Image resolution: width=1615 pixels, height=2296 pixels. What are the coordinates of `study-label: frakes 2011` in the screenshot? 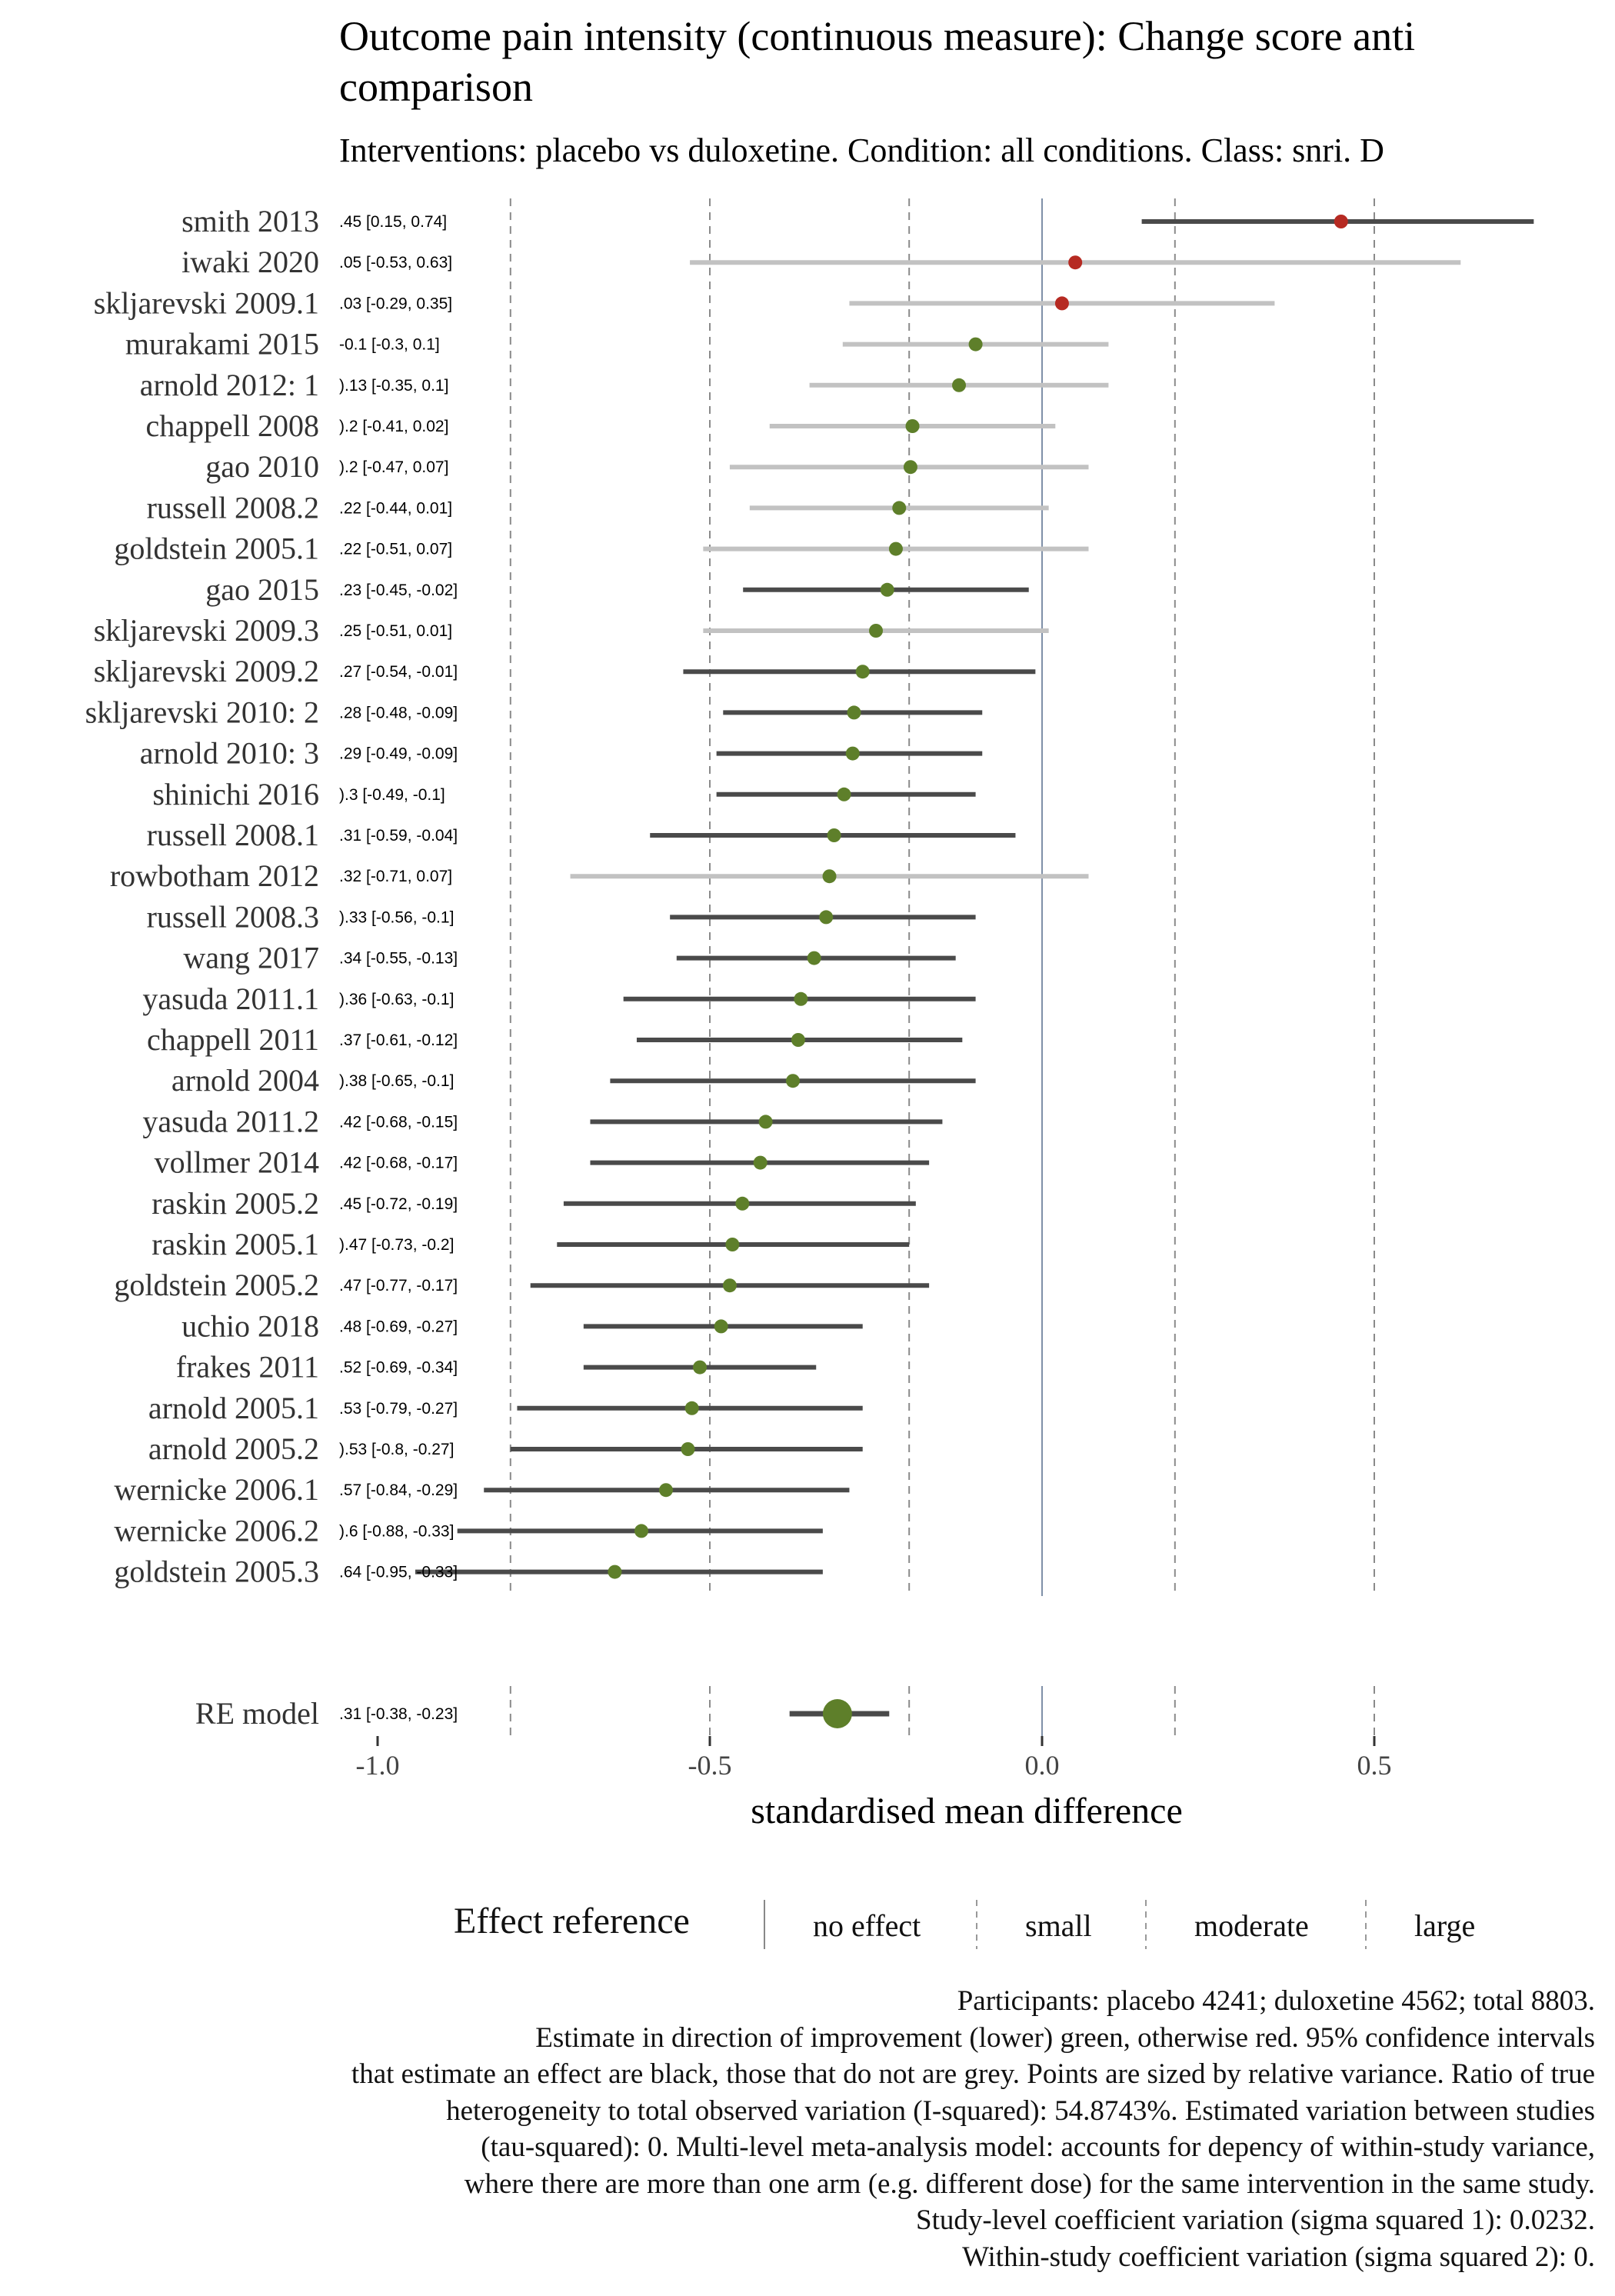 It's located at (248, 1367).